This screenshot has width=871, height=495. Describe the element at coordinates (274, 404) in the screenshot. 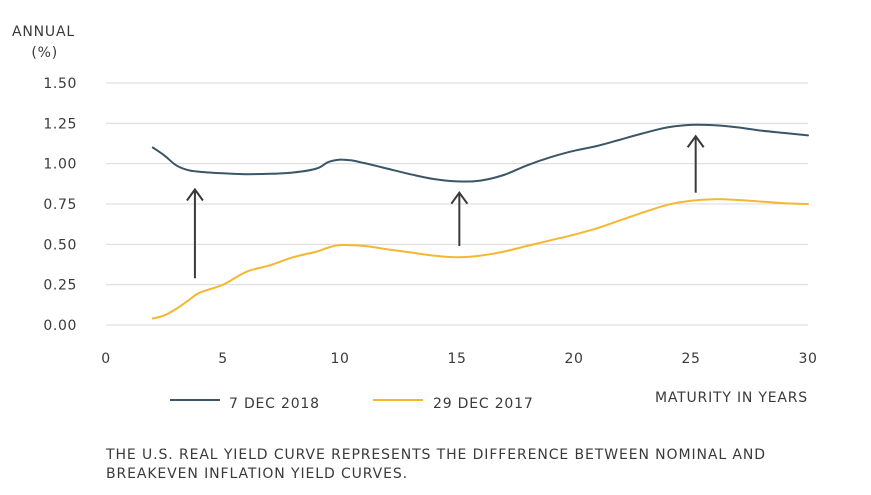

I see `legend-label-dec-2018: 7 DEC 2018` at that location.